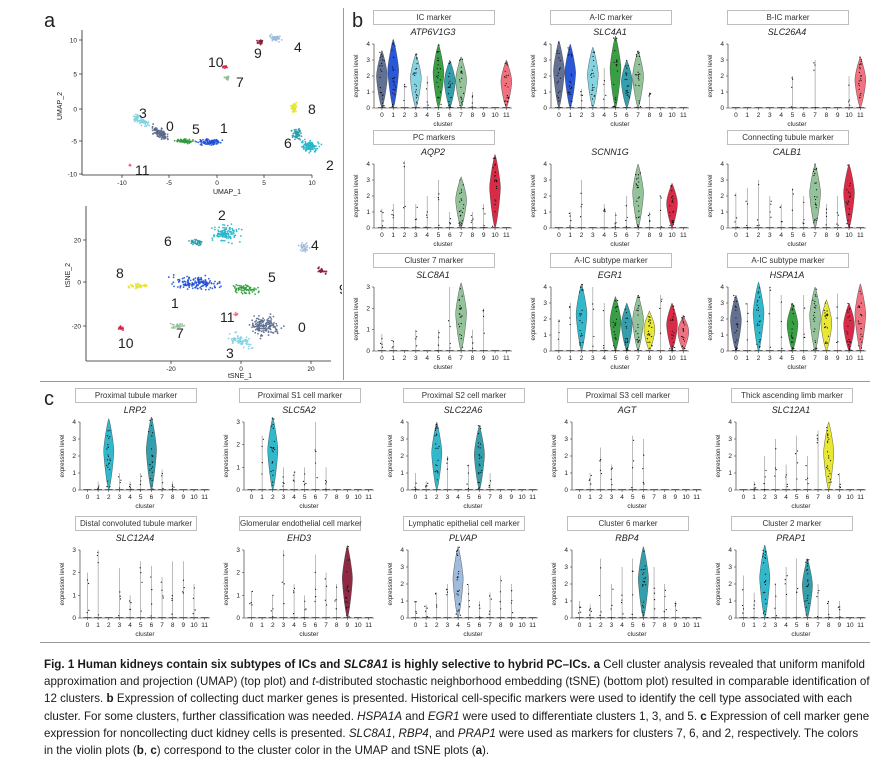  I want to click on cluster-label-9: 9, so click(258, 53).